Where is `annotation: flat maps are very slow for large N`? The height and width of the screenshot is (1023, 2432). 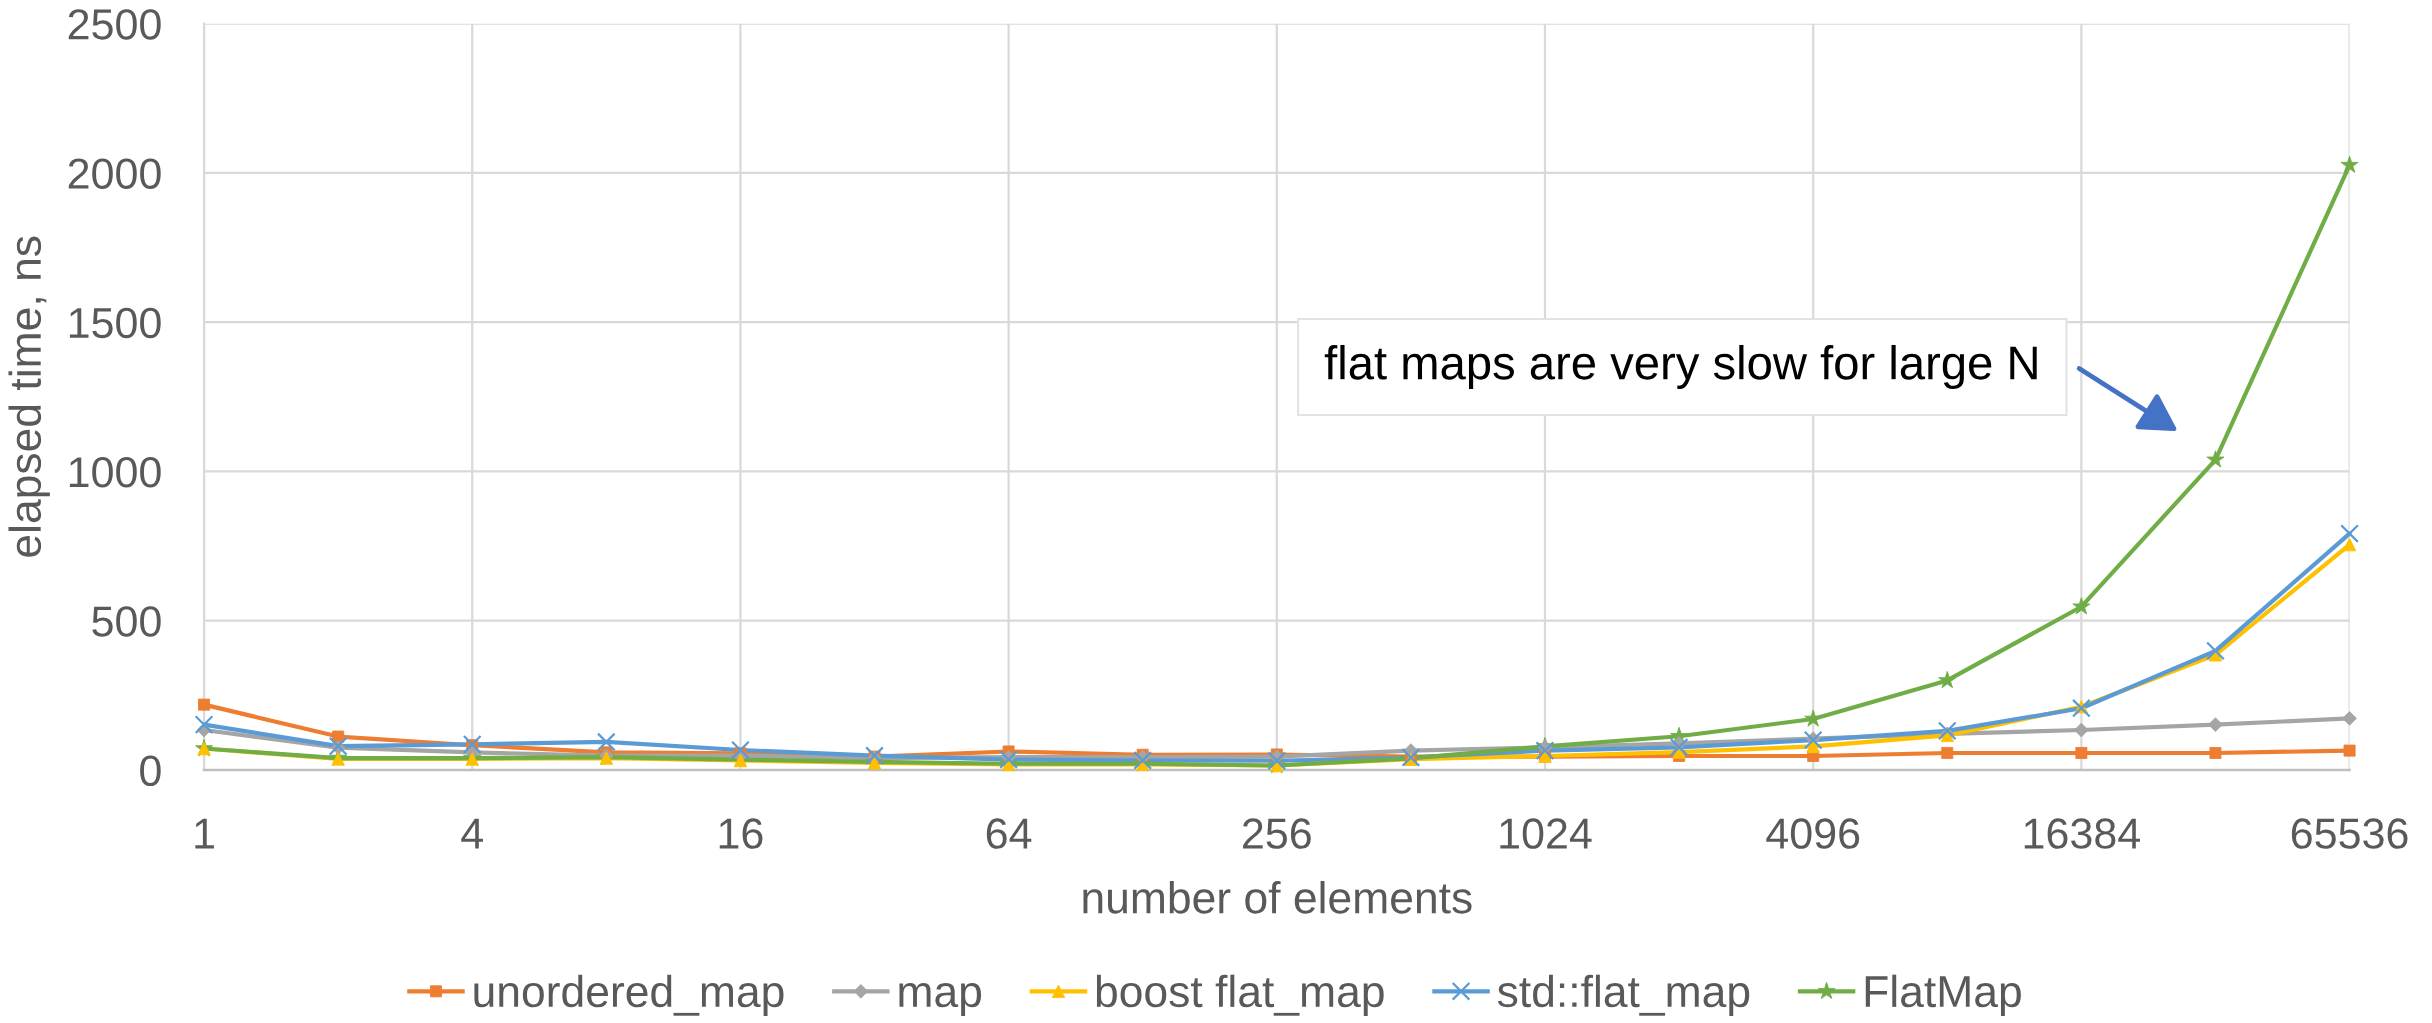
annotation: flat maps are very slow for large N is located at coordinates (1680, 366).